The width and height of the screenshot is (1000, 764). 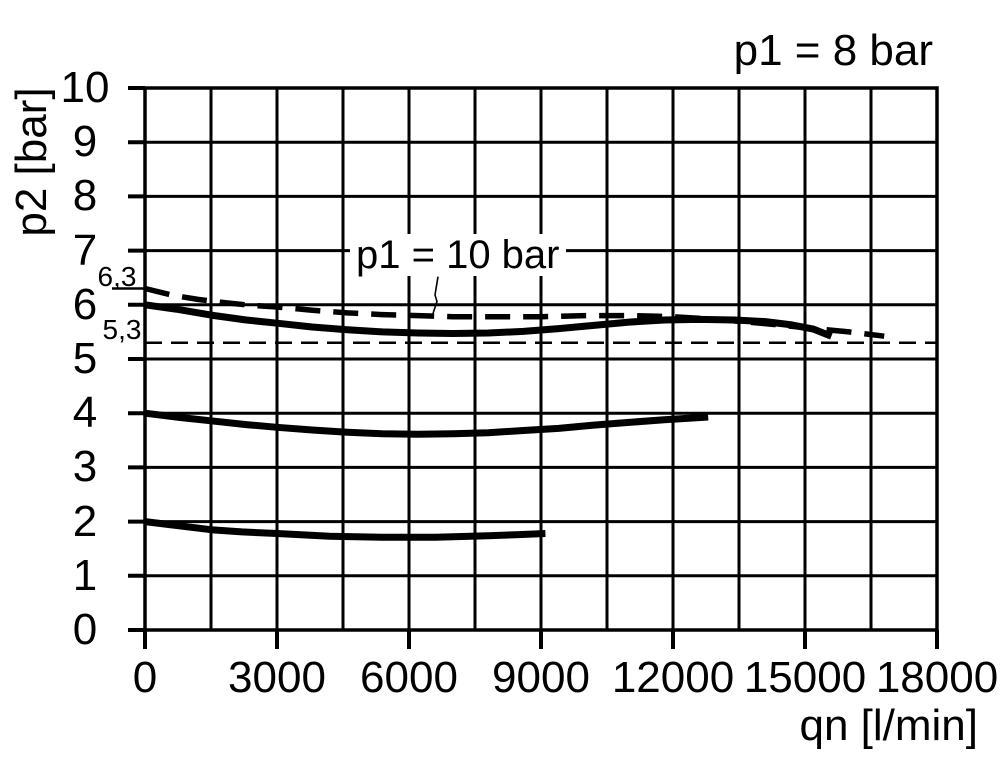 I want to click on y-tick-label: 3, so click(x=85, y=467).